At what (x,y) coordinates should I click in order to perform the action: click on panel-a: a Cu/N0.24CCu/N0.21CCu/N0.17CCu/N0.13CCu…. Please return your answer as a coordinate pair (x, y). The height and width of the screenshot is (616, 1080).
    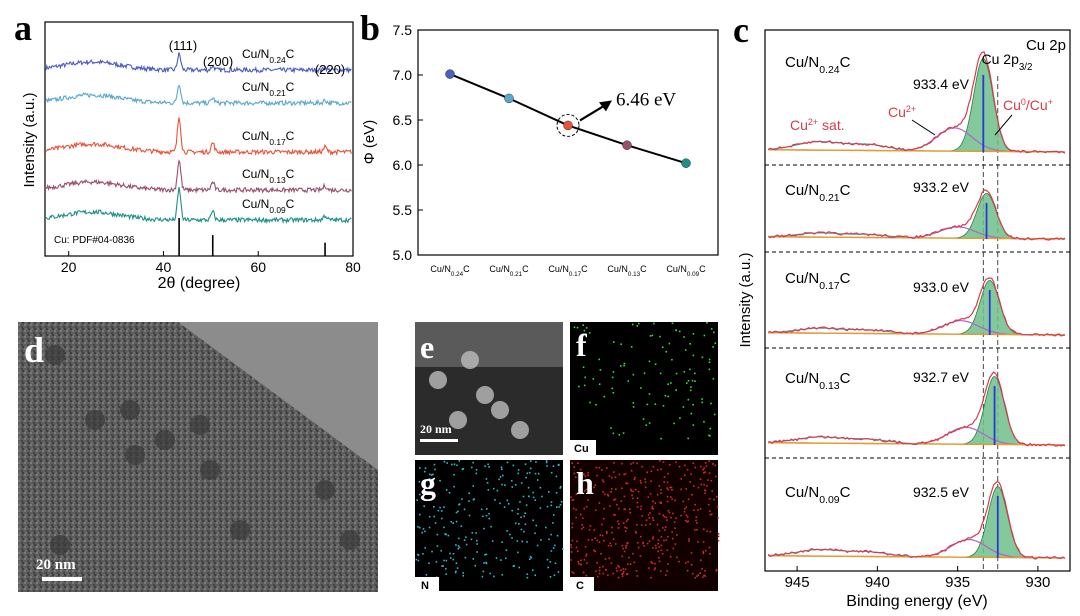
    Looking at the image, I should click on (187, 150).